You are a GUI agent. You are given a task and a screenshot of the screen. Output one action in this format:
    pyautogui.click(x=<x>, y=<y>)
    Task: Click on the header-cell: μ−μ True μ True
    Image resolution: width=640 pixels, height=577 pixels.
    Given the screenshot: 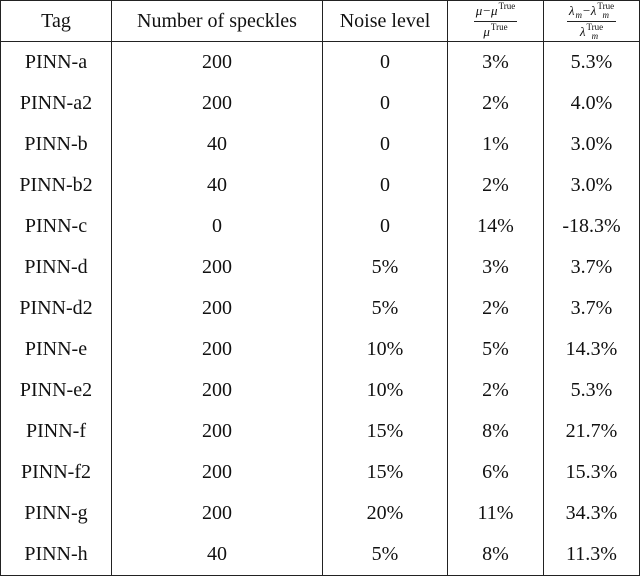 What is the action you would take?
    pyautogui.click(x=495, y=21)
    